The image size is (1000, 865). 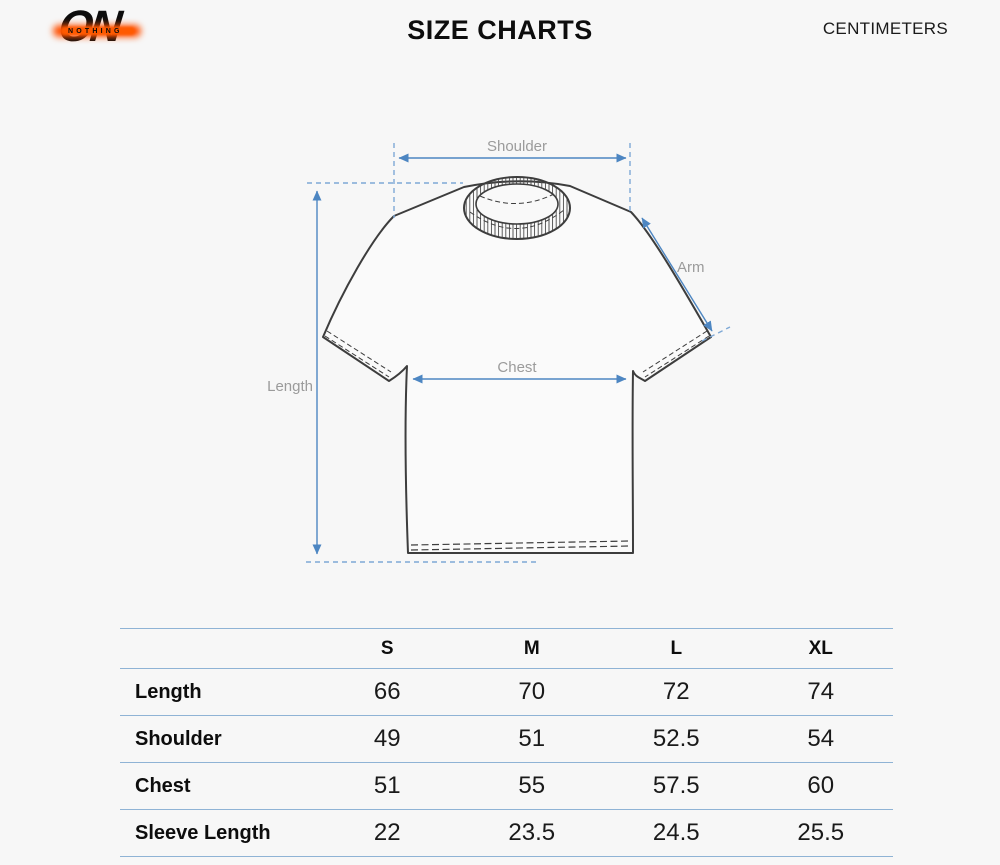 I want to click on measurement-value: 72, so click(x=676, y=691).